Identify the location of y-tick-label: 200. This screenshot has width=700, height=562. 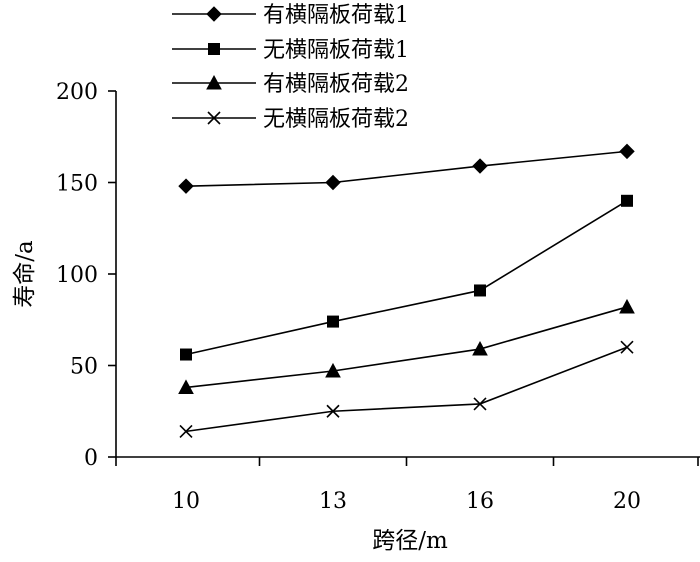
(77, 92).